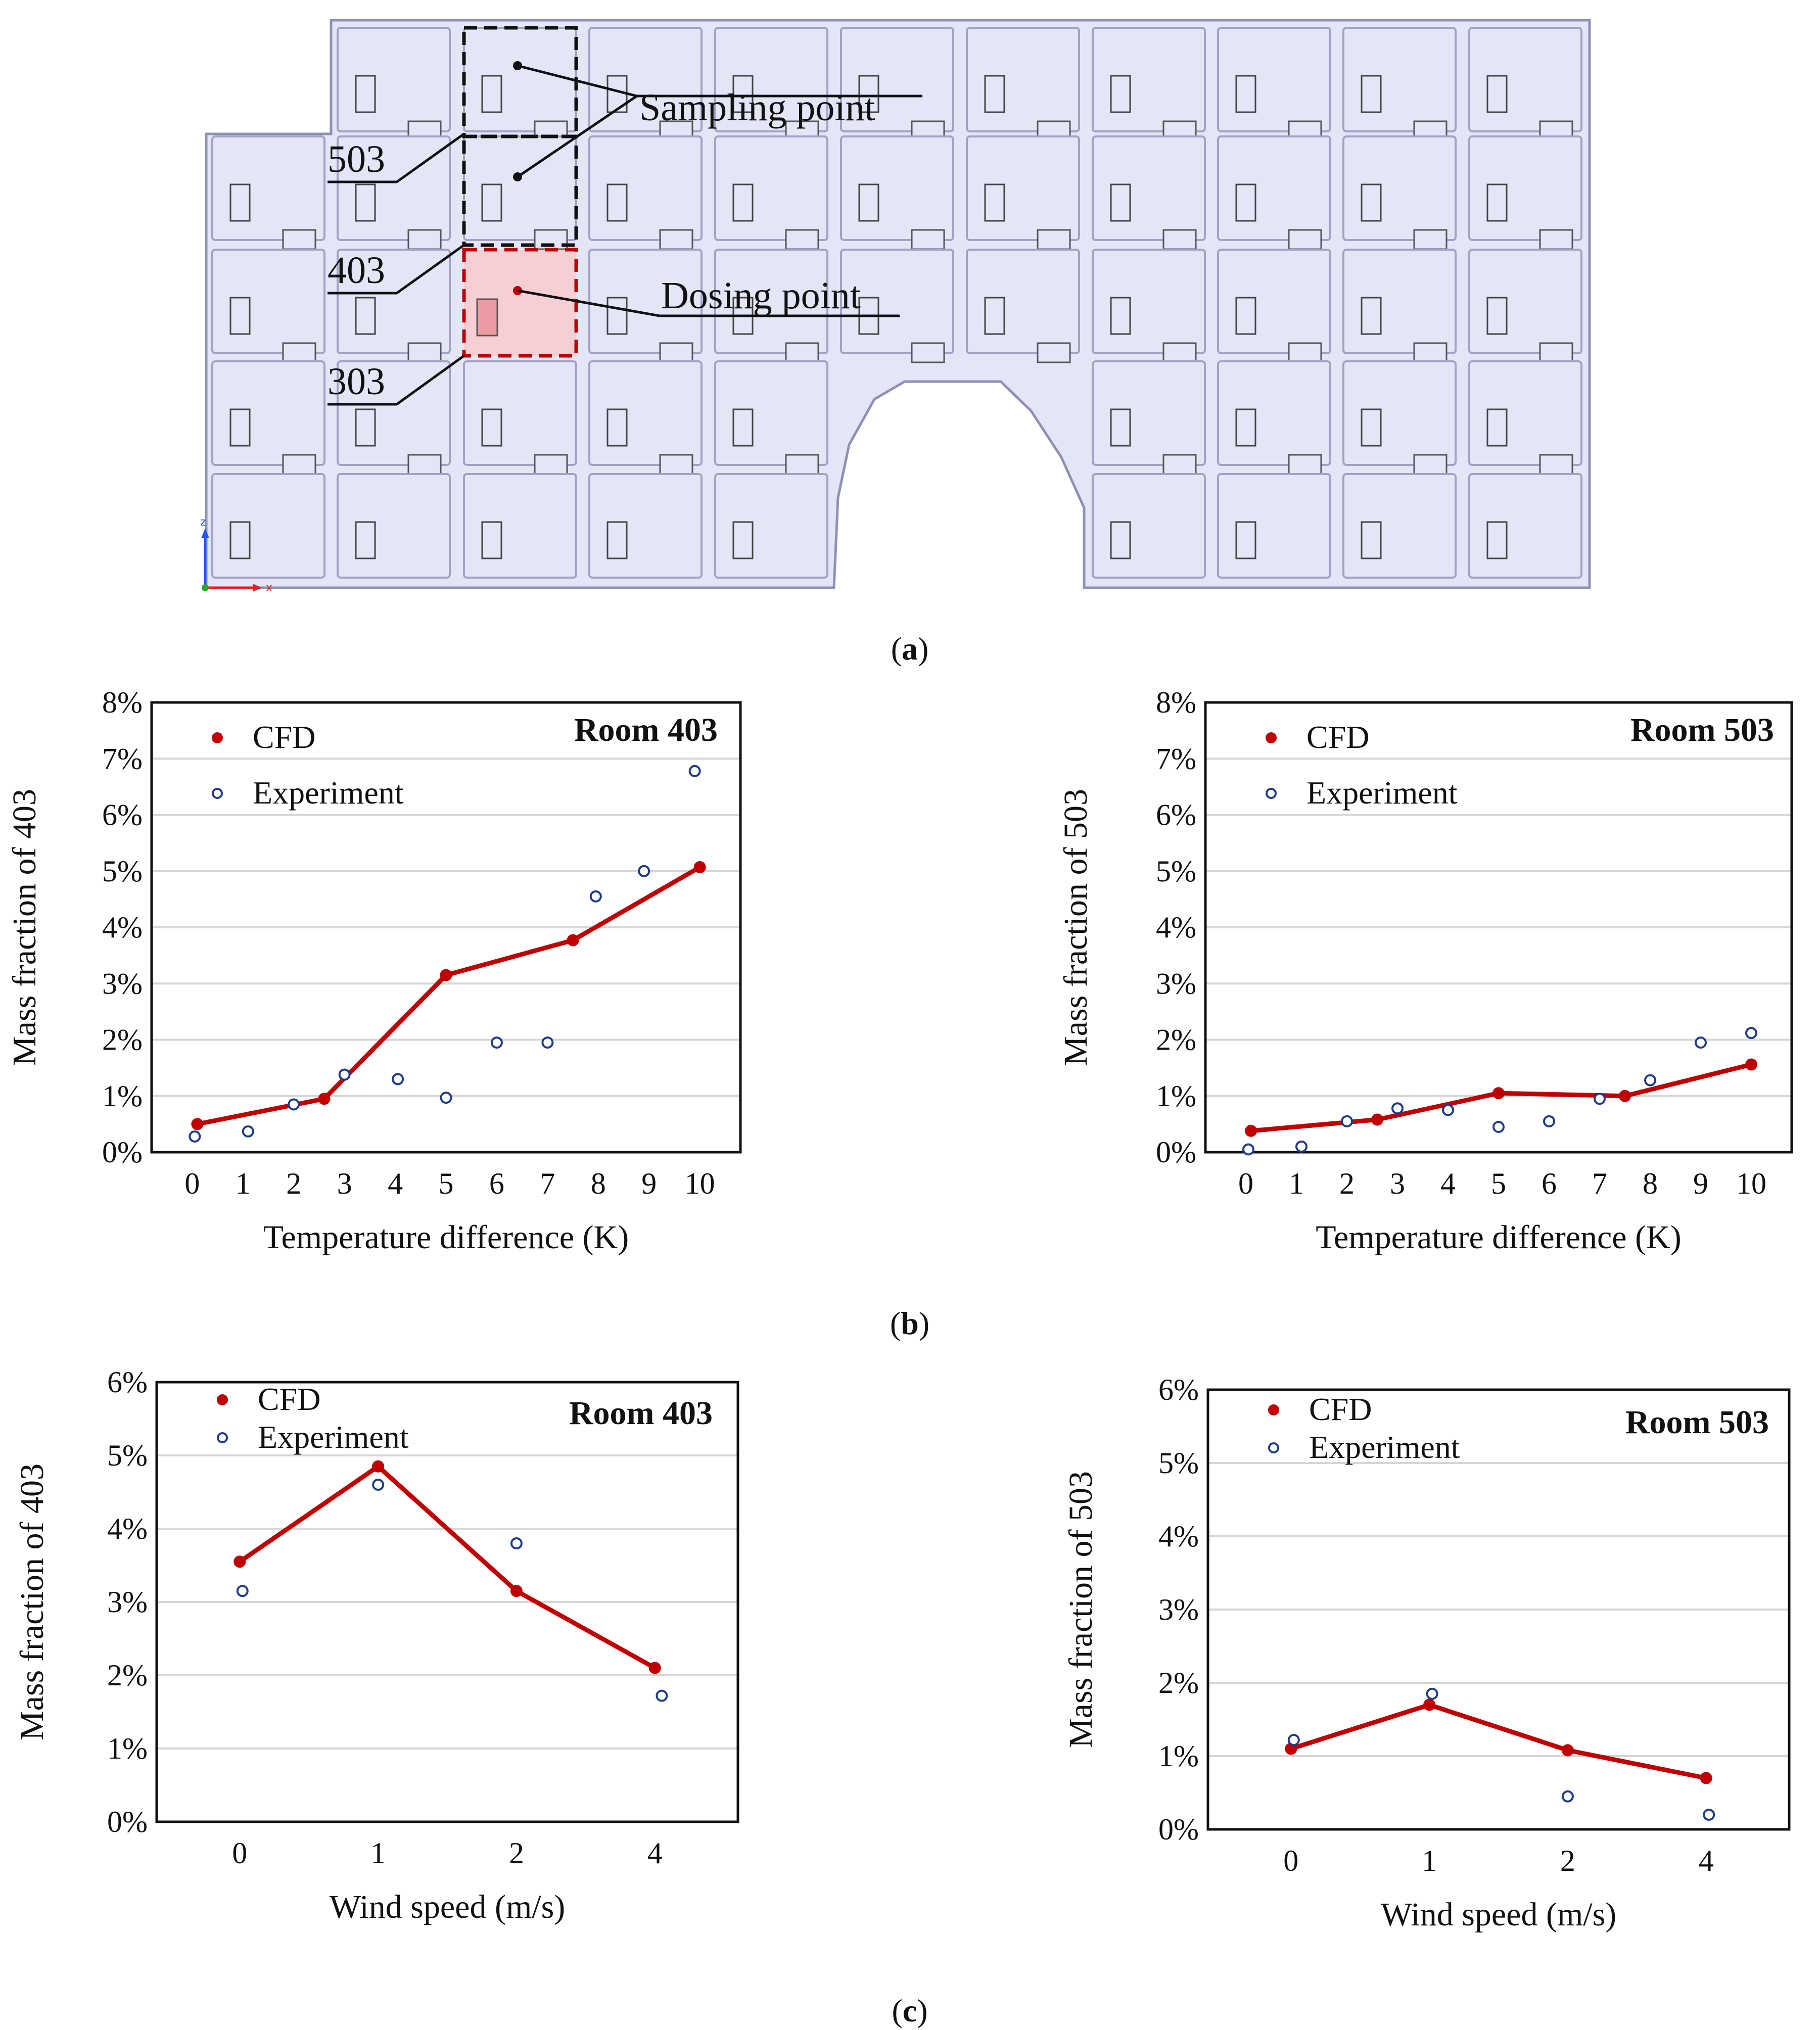  What do you see at coordinates (1176, 927) in the screenshot?
I see `y-tick-label: 4%` at bounding box center [1176, 927].